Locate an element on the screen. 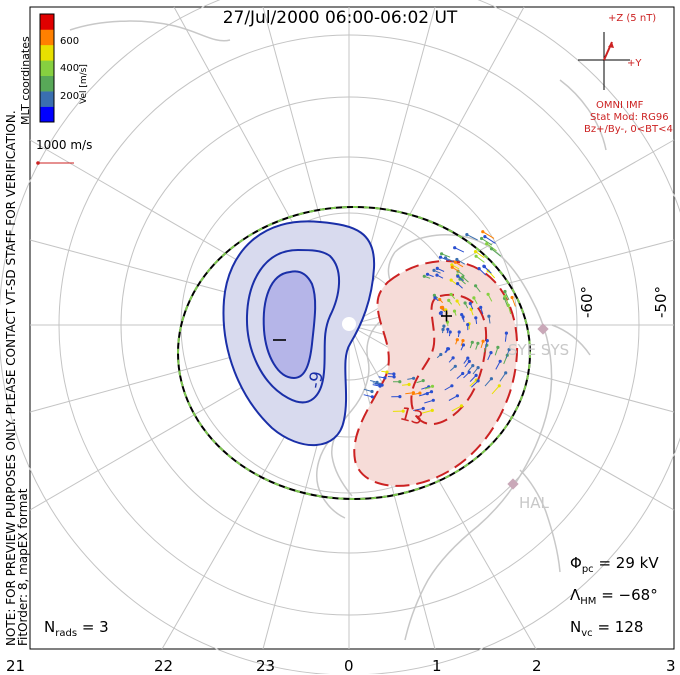 Image resolution: width=680 pixels, height=675 pixels. colorbar-label: Vel [m/s] is located at coordinates (84, 84).